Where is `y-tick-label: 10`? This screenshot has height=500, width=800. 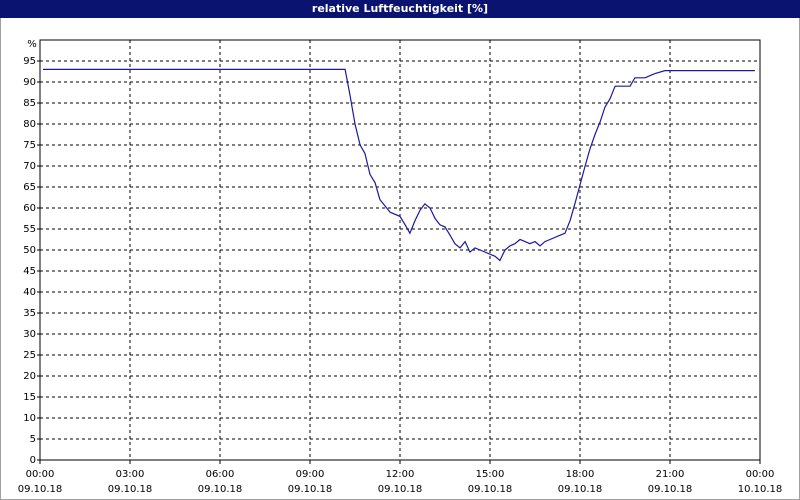 y-tick-label: 10 is located at coordinates (29, 418).